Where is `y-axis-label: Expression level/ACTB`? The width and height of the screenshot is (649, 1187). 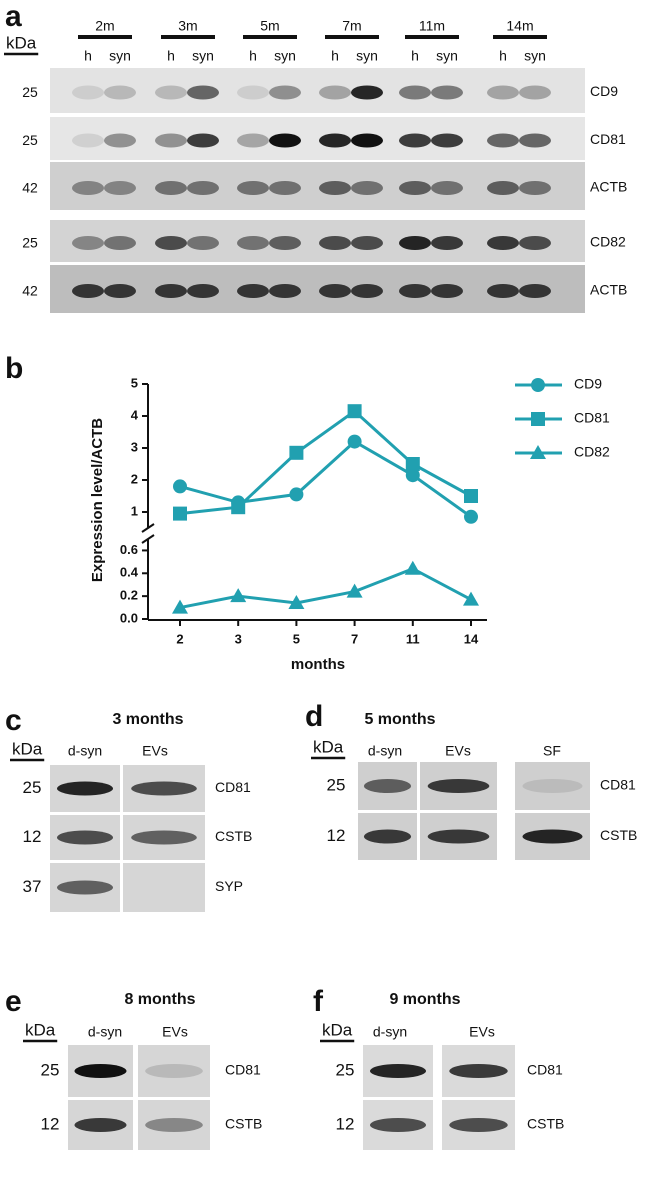 y-axis-label: Expression level/ACTB is located at coordinates (97, 500).